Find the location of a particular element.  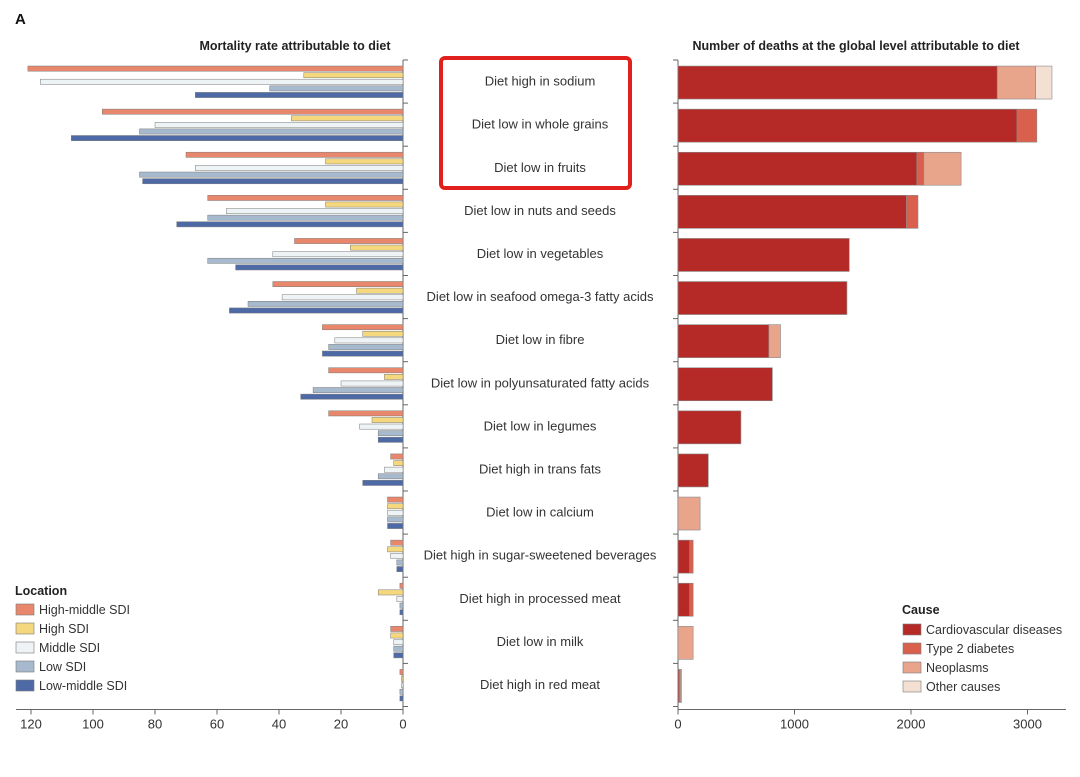

bar-cardiovascular-diseases-diet-high-in-sugar-sweetened-beverages is located at coordinates (683, 556).